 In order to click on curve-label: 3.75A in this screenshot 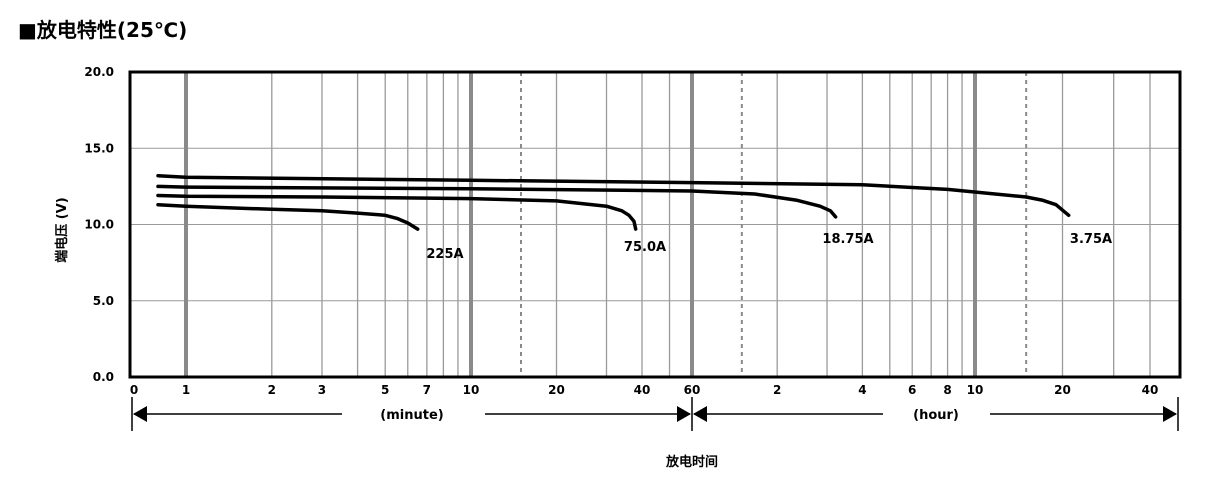, I will do `click(1091, 239)`.